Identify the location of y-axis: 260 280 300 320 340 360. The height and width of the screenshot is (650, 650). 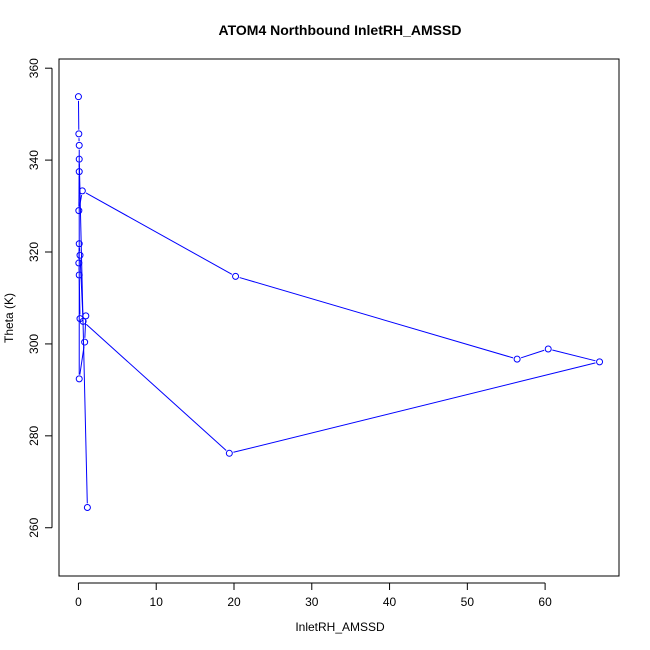
(40, 298).